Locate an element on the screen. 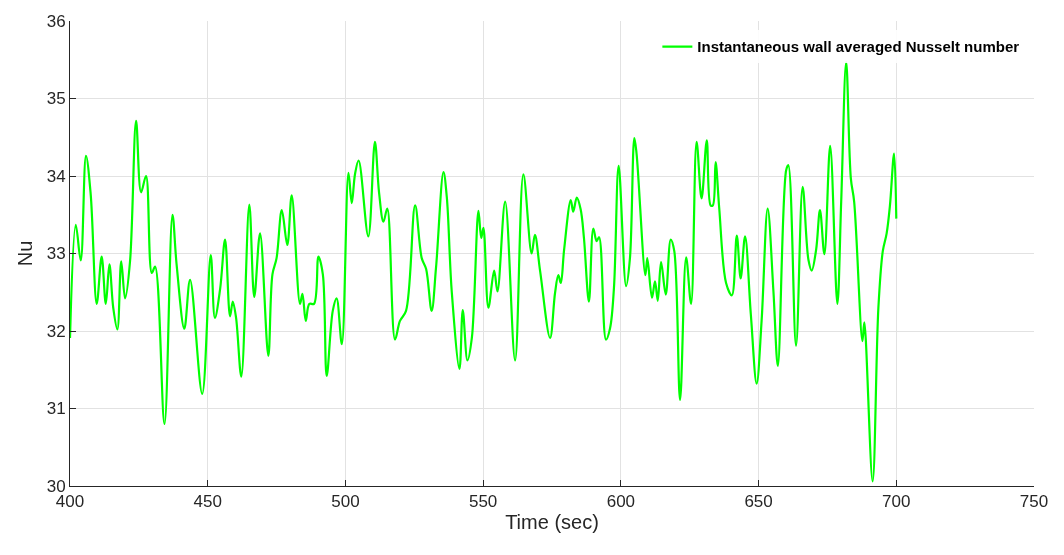 Image resolution: width=1064 pixels, height=555 pixels. x-tick-label: 550 is located at coordinates (483, 502).